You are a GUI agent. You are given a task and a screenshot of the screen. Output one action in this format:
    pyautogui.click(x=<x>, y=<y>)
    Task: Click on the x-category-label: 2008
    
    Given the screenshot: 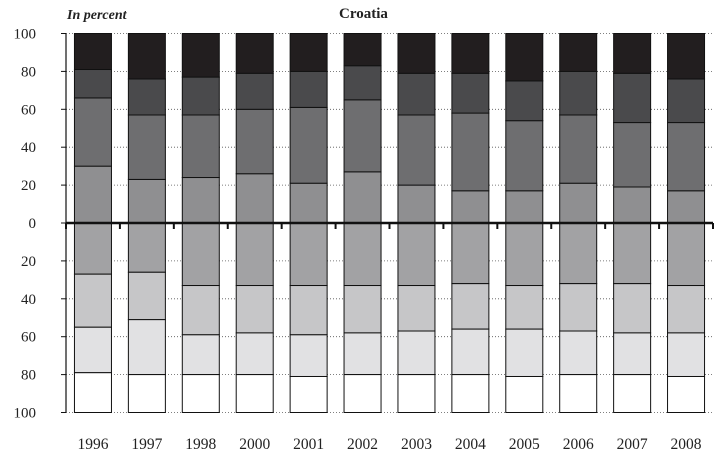 What is the action you would take?
    pyautogui.click(x=686, y=444)
    